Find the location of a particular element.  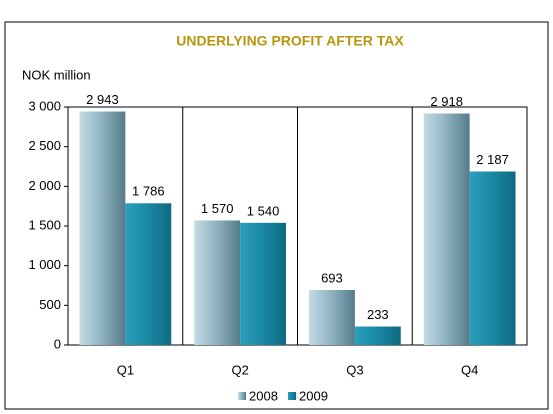

legend-label: 2009 is located at coordinates (313, 395).